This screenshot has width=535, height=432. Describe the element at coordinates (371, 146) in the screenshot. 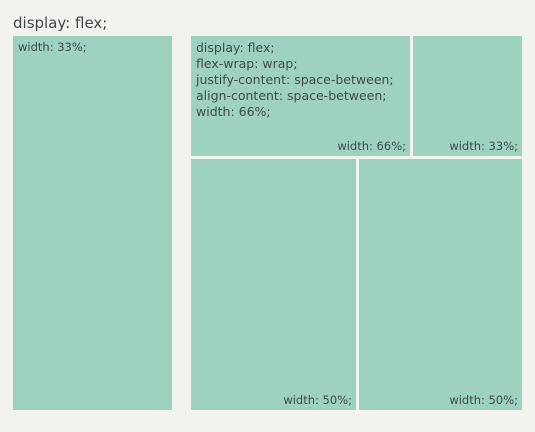

I see `item-width-label: width: 66%;` at that location.